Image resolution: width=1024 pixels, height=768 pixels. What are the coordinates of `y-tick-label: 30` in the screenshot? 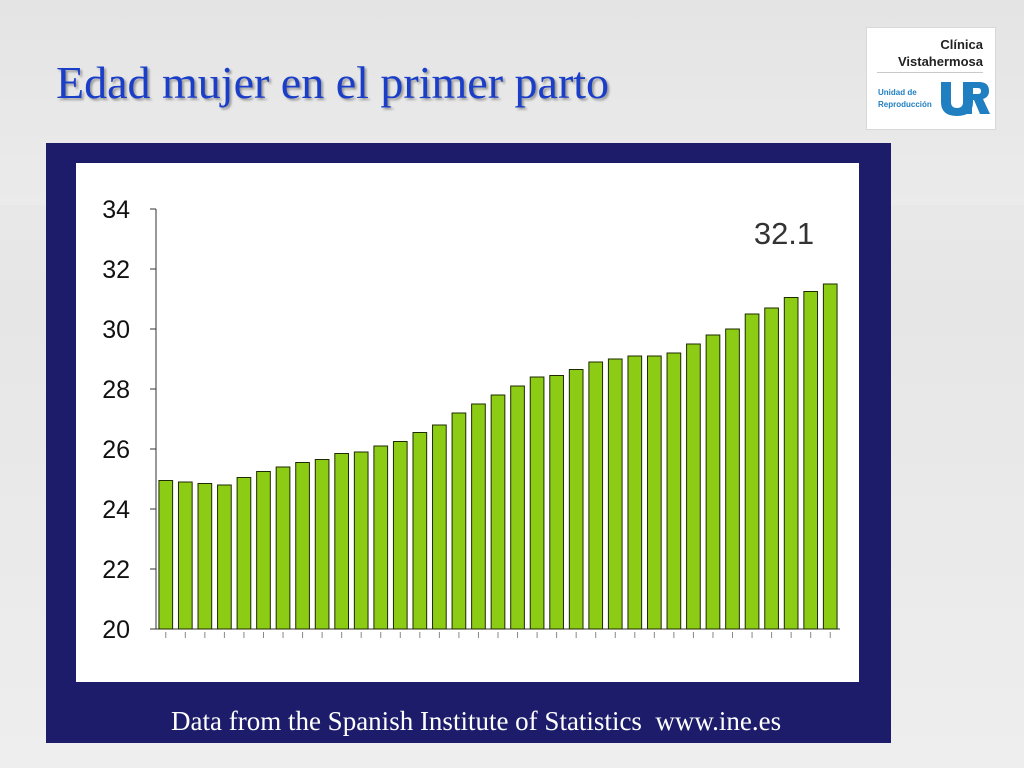 It's located at (116, 330).